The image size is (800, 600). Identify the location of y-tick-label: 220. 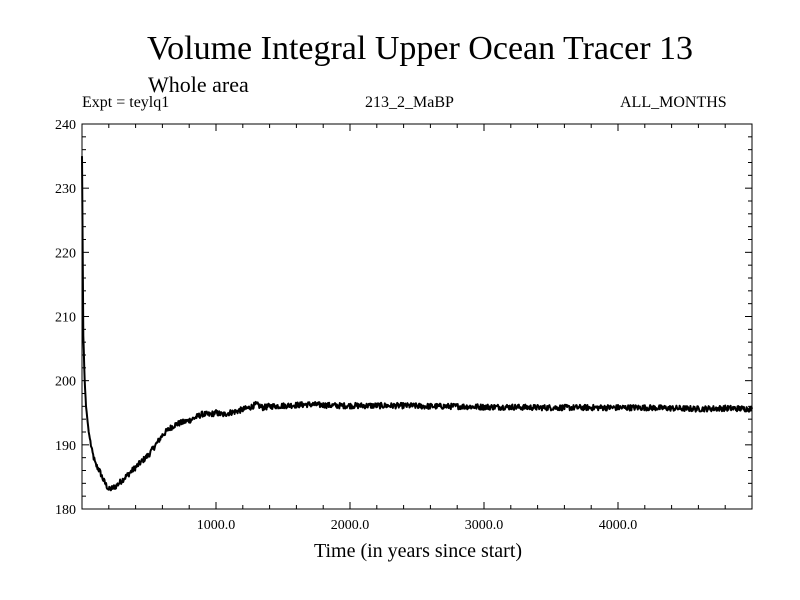
(65, 253).